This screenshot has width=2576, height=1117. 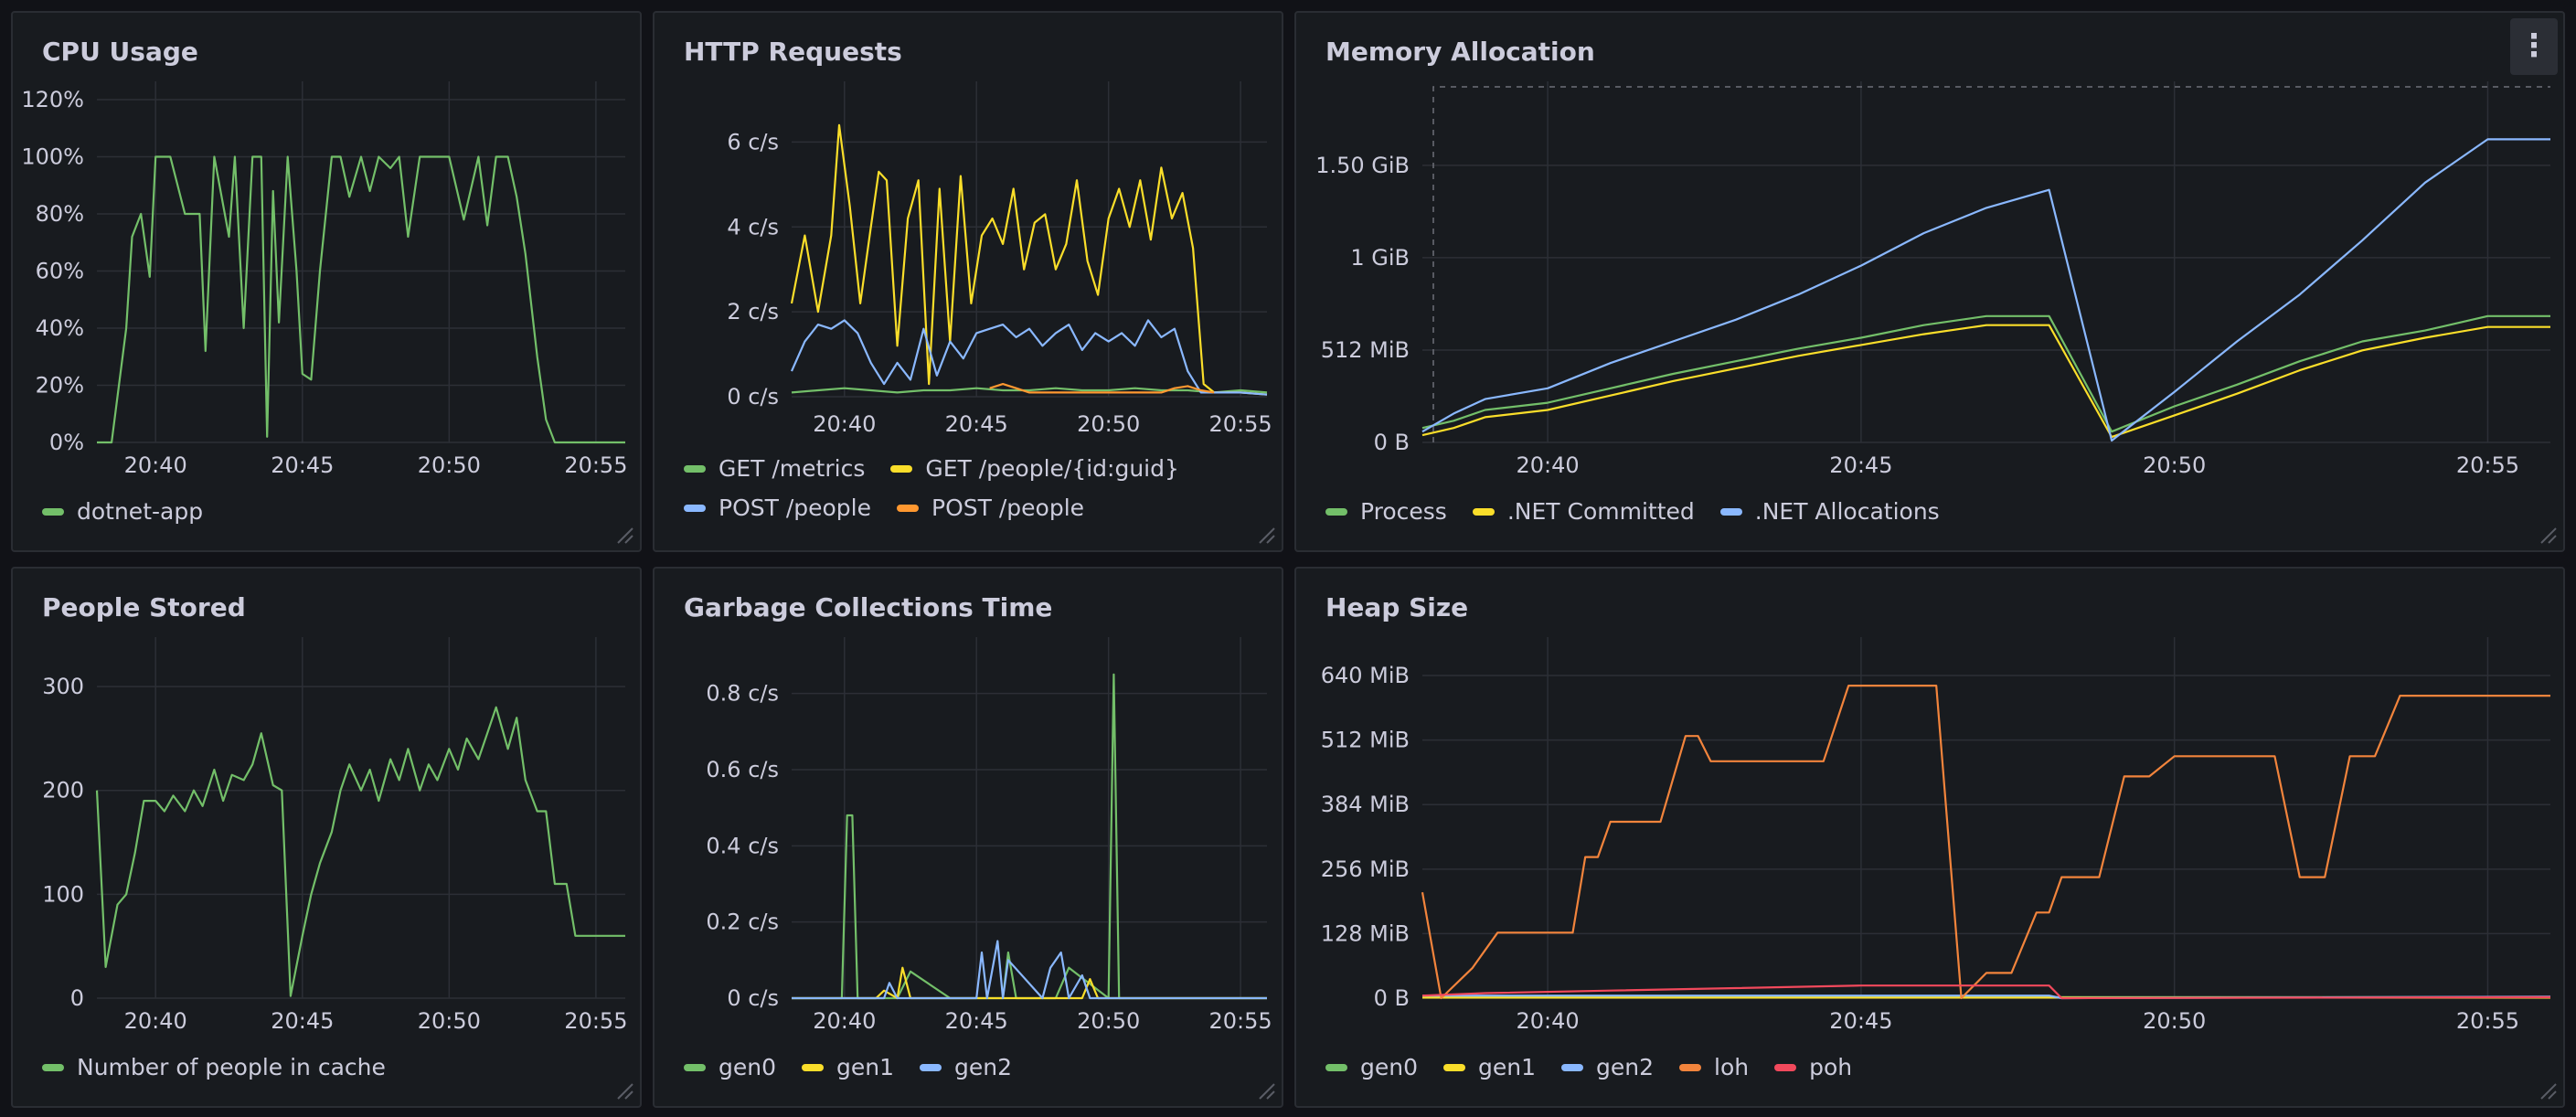 What do you see at coordinates (1831, 1067) in the screenshot?
I see `legend-label: poh` at bounding box center [1831, 1067].